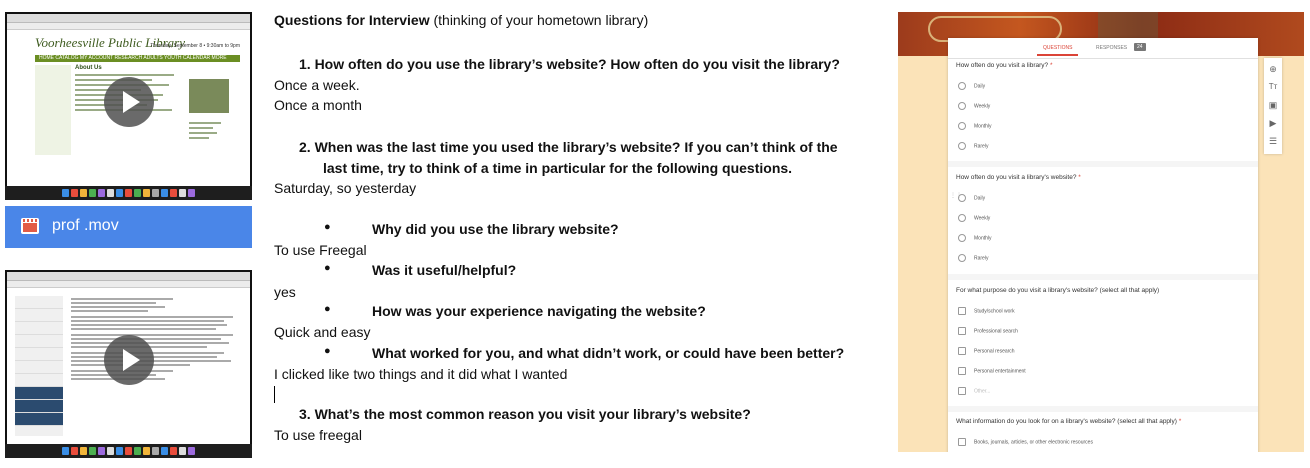 The width and height of the screenshot is (1310, 468). Describe the element at coordinates (88, 68) in the screenshot. I see `library-section-heading: About Us` at that location.